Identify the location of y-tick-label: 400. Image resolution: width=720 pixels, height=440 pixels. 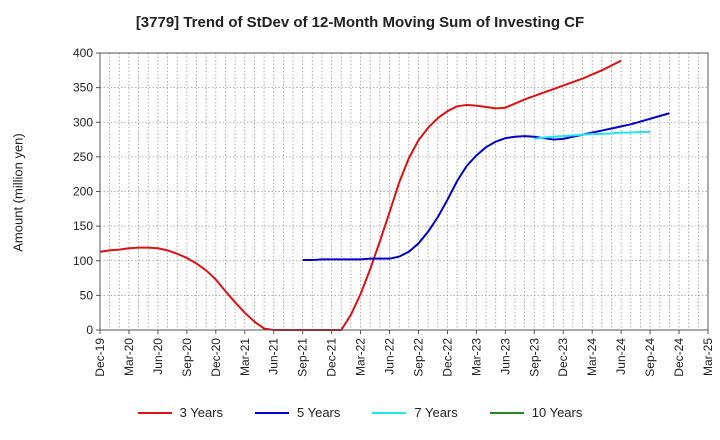
(83, 53).